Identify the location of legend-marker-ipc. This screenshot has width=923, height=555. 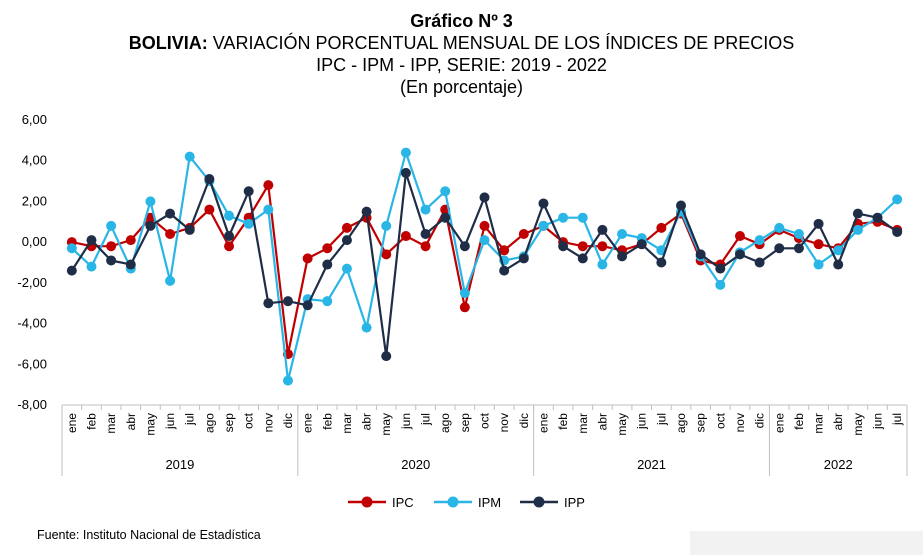
(367, 502).